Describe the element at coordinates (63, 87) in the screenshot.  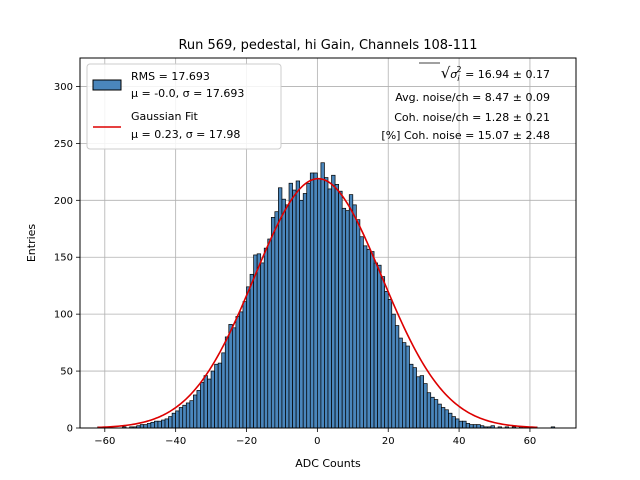
I see `y-tick-label: 300` at that location.